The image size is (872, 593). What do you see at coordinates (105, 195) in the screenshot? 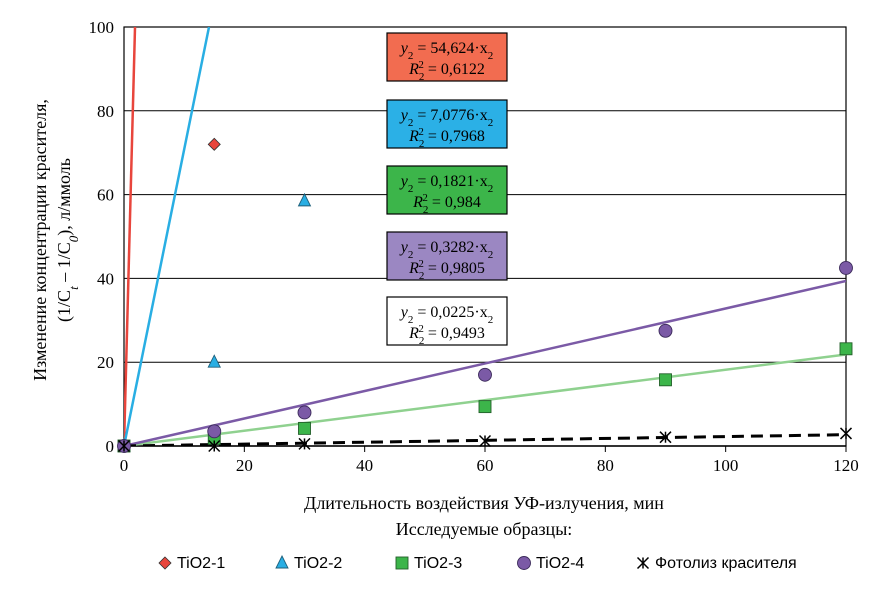
I see `y-tick-label: 60` at bounding box center [105, 195].